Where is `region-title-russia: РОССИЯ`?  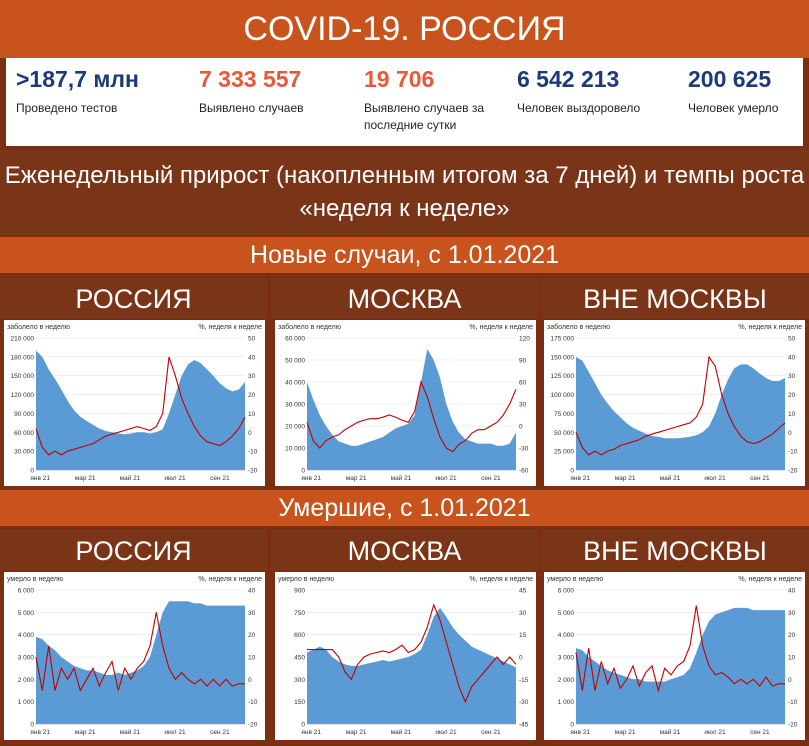
region-title-russia: РОССИЯ is located at coordinates (133, 298).